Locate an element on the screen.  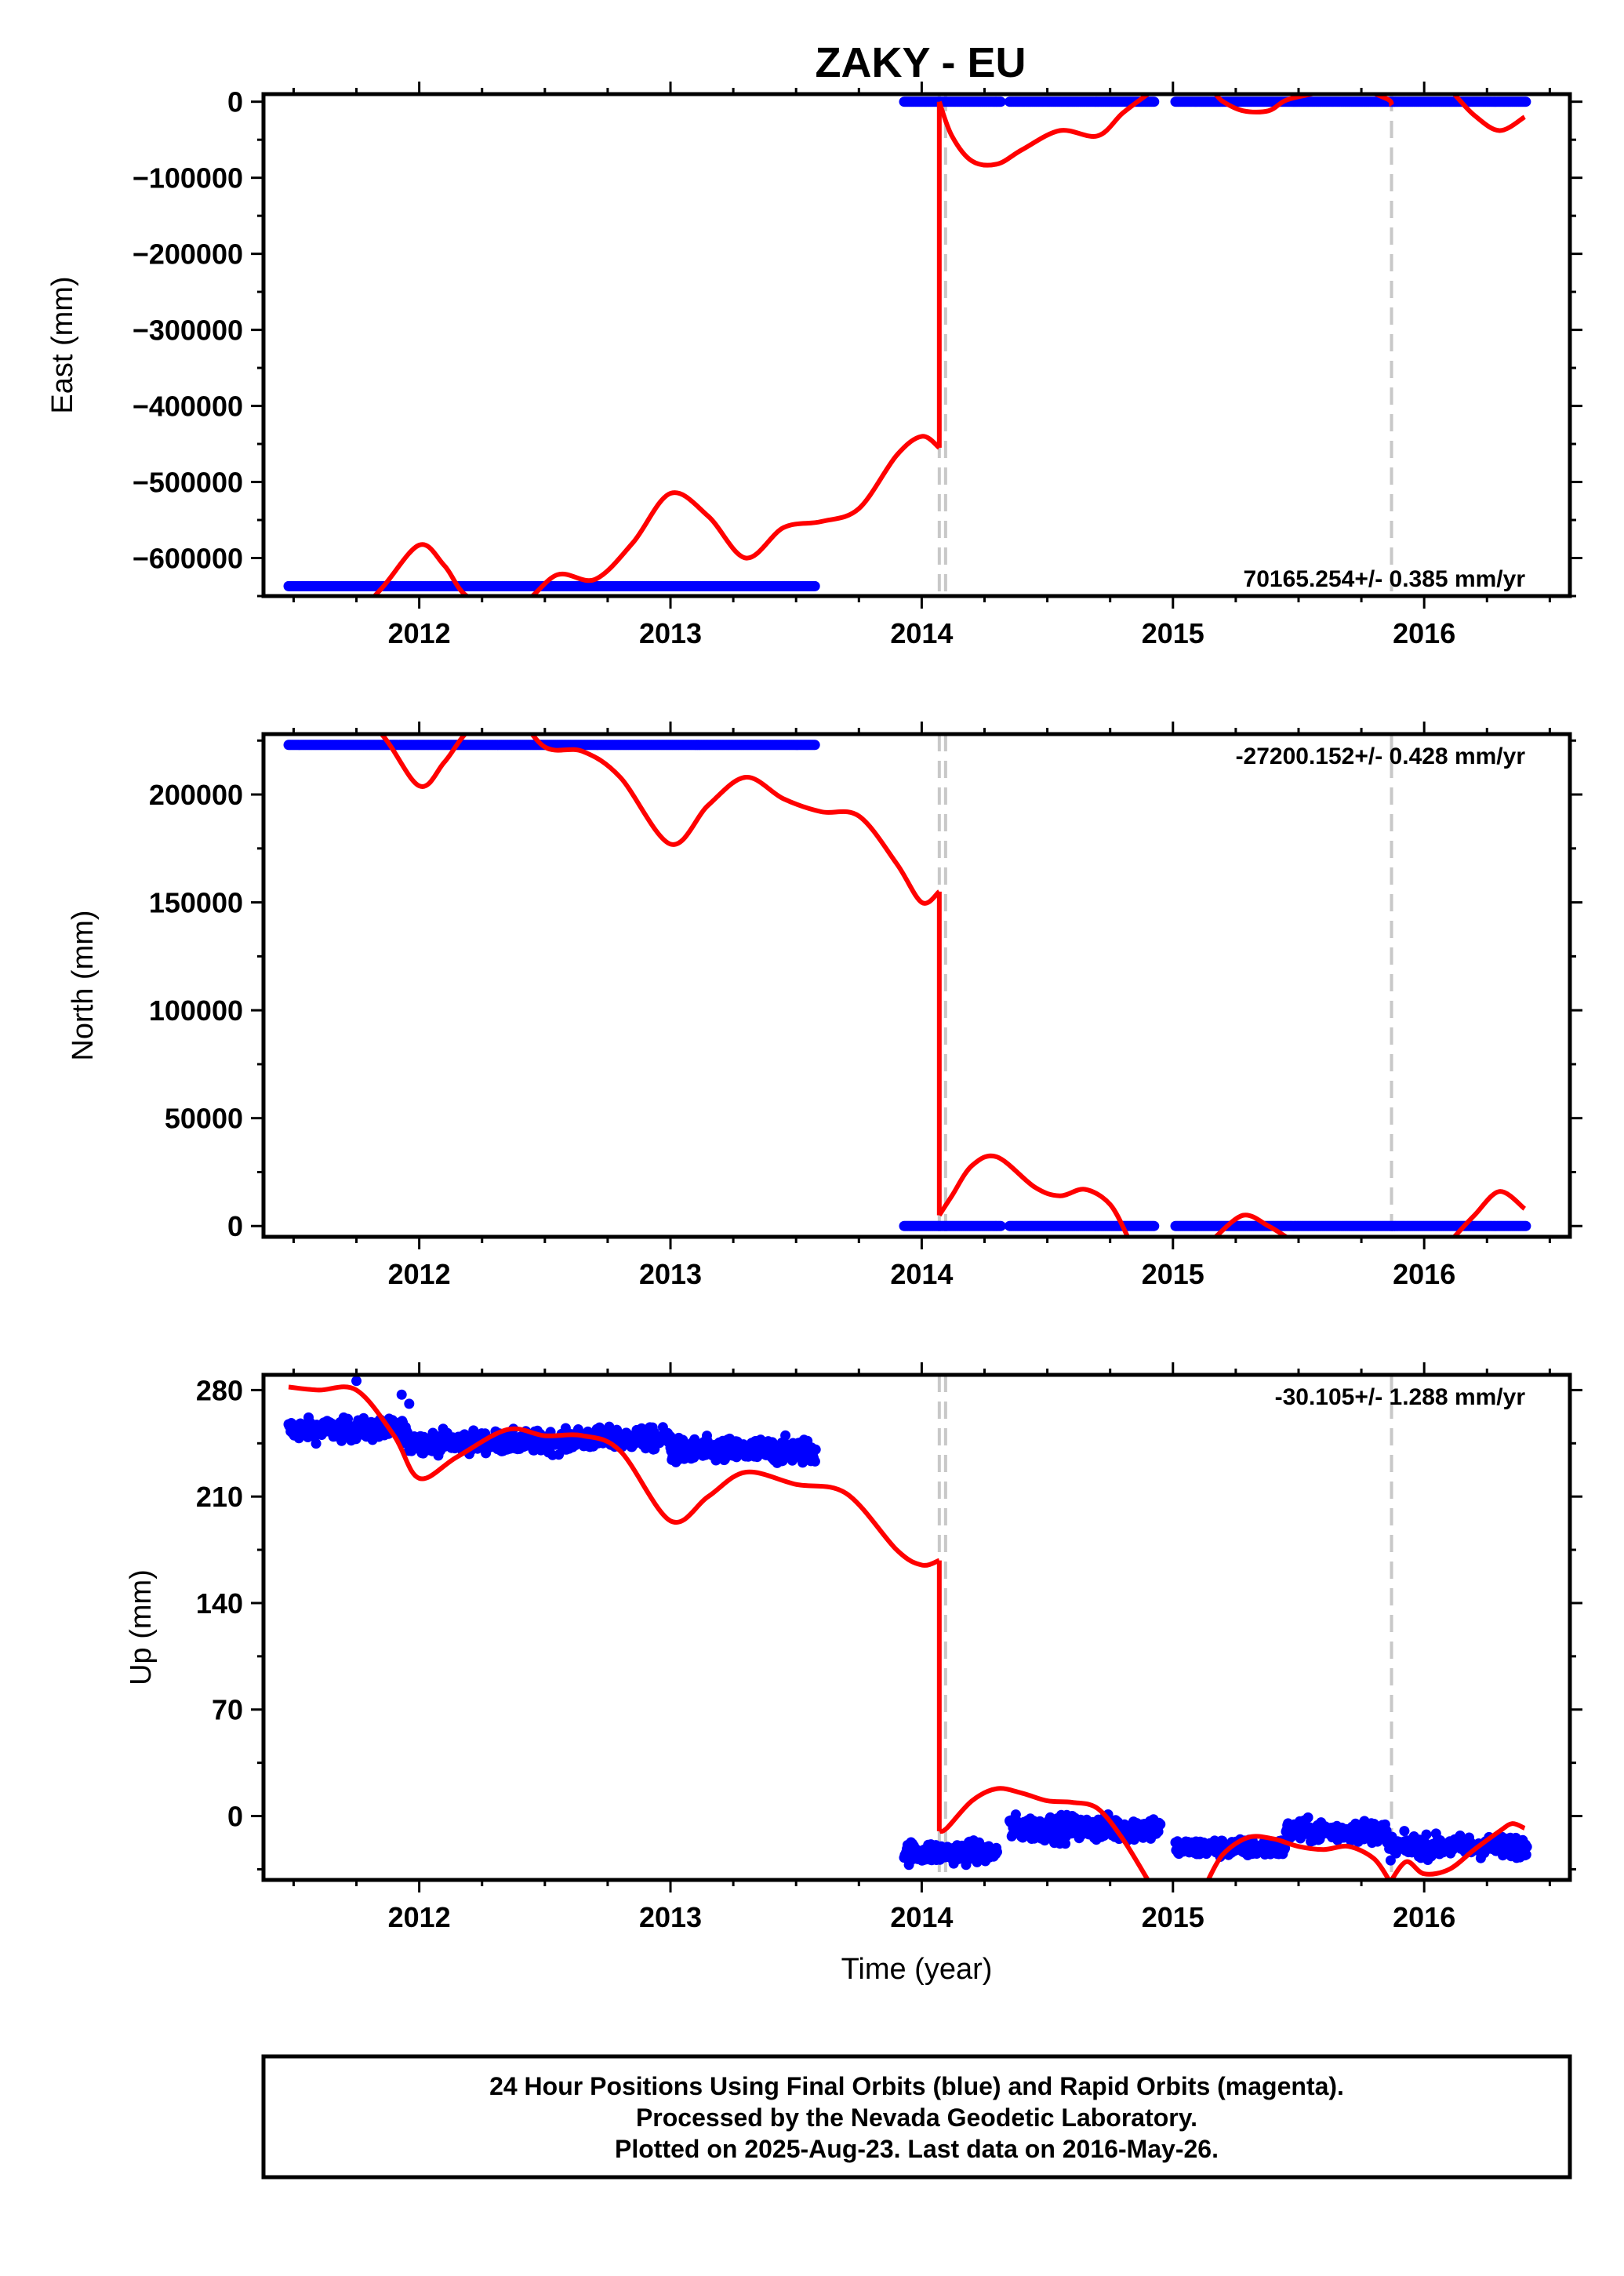
y-tick-label: 70 is located at coordinates (228, 1710).